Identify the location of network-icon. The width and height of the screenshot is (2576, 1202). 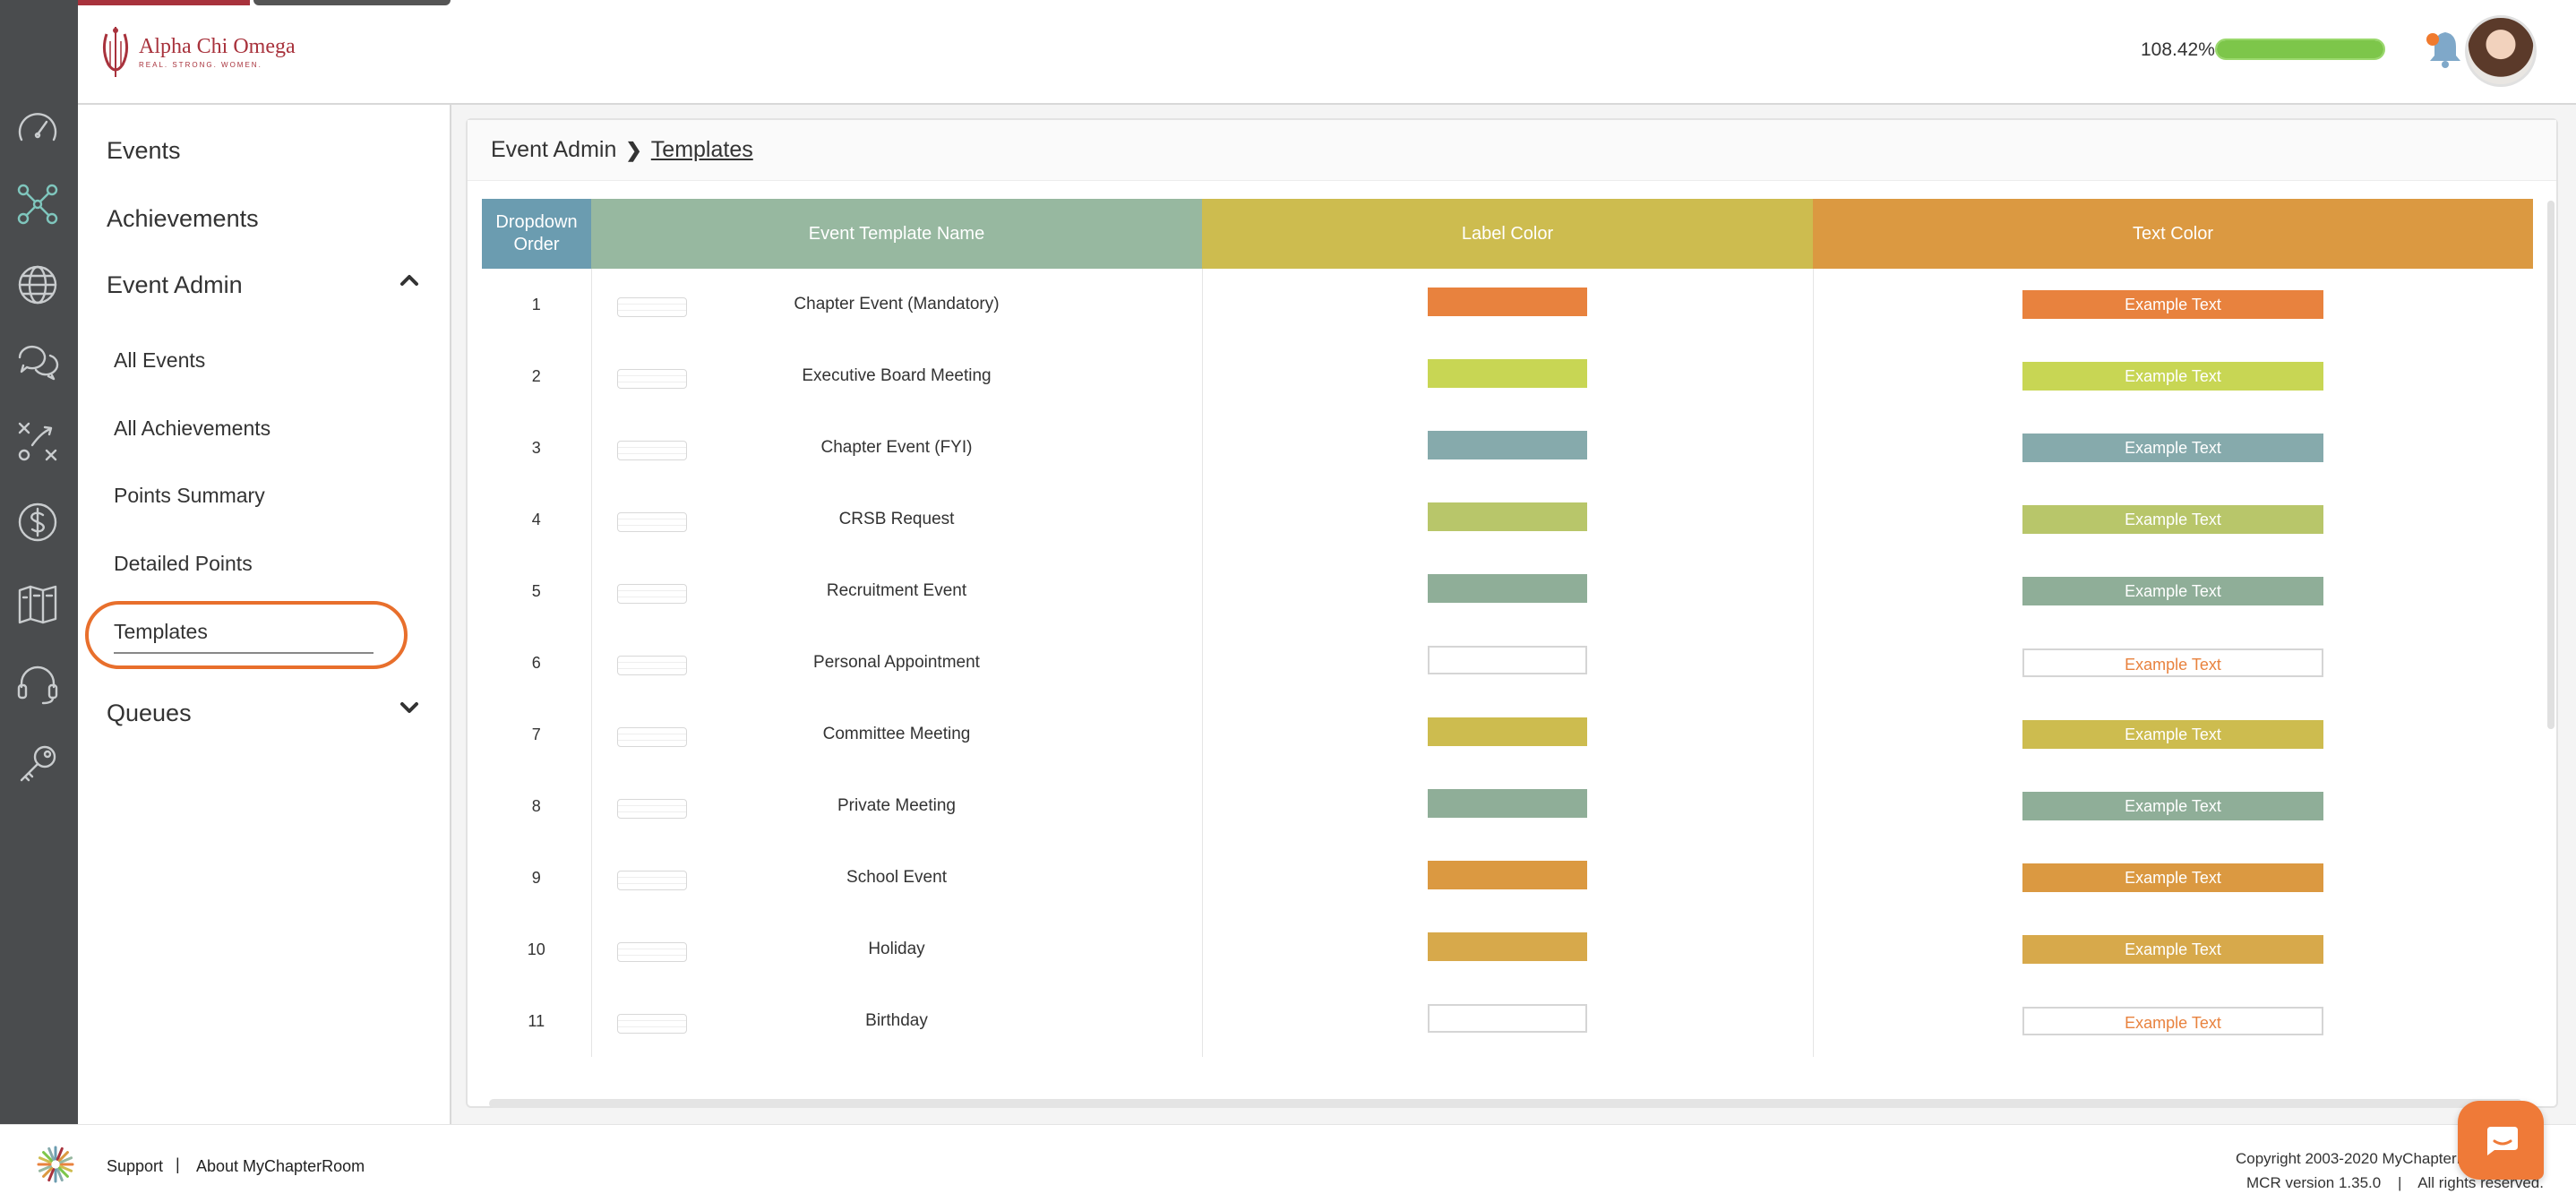
(38, 204).